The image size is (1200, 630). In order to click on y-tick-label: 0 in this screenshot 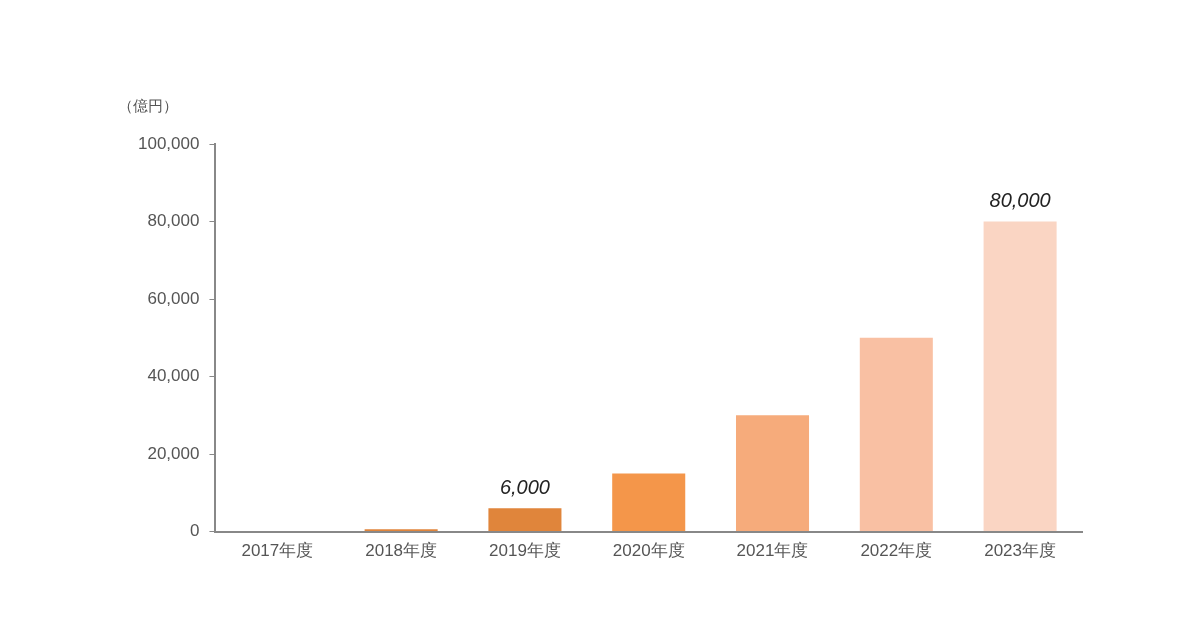, I will do `click(194, 531)`.